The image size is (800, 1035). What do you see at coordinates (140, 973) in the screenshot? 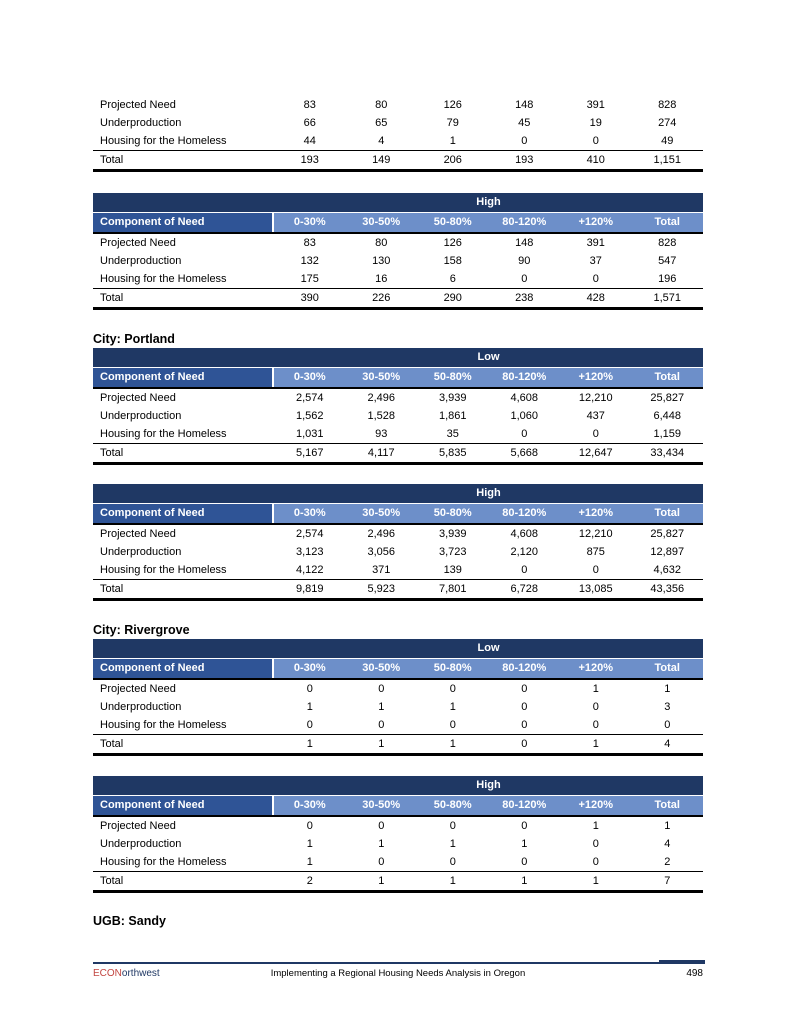
I see `brand-logo-suffix: orthwest` at bounding box center [140, 973].